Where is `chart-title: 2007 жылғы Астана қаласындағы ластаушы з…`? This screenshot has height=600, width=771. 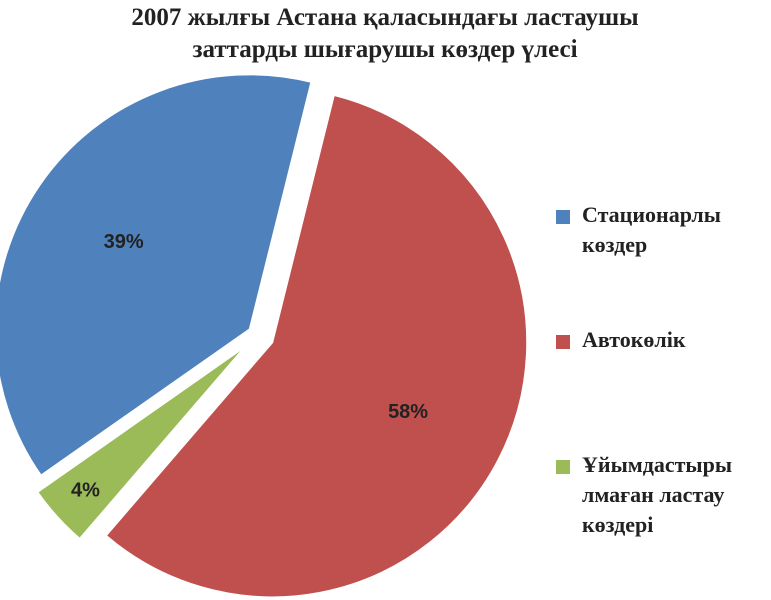
chart-title: 2007 жылғы Астана қаласындағы ластаушы з… is located at coordinates (385, 33).